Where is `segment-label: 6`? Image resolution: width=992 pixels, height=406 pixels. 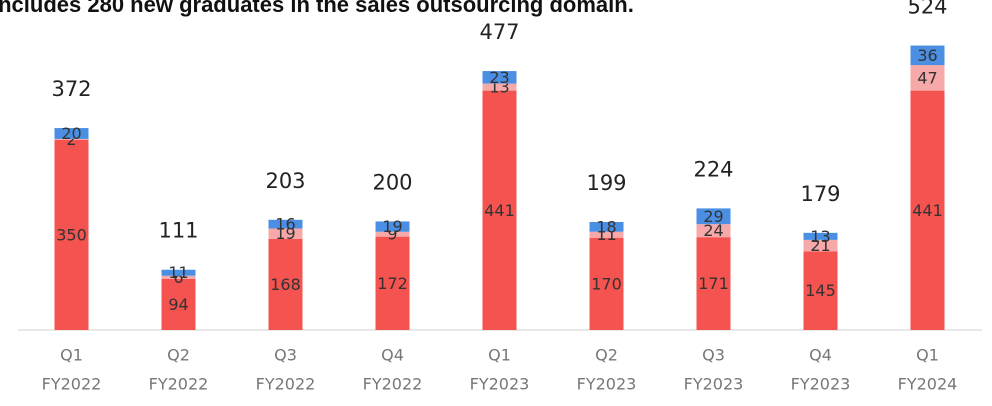 segment-label: 6 is located at coordinates (178, 277).